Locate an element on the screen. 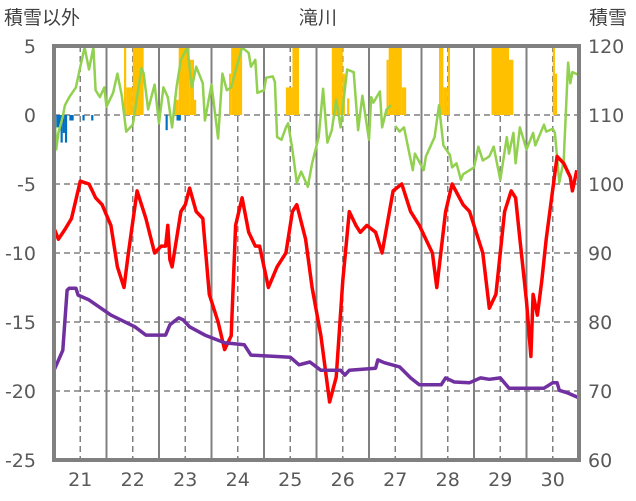 The height and width of the screenshot is (501, 636). right-tick-label: 70 is located at coordinates (600, 392).